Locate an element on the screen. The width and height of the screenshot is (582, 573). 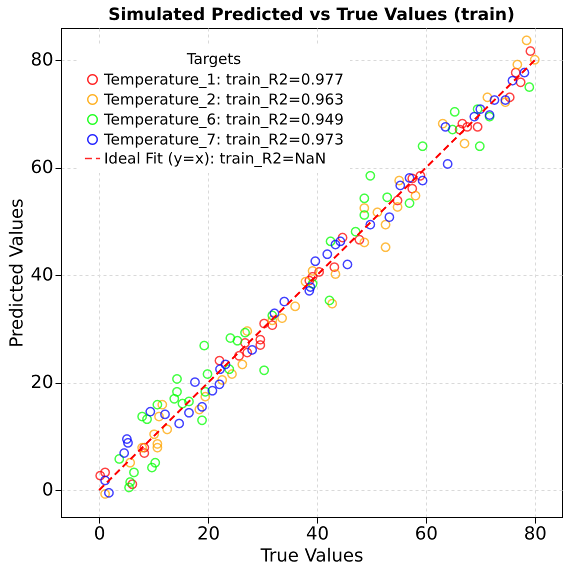
y-tick-label: 60 is located at coordinates (42, 167).